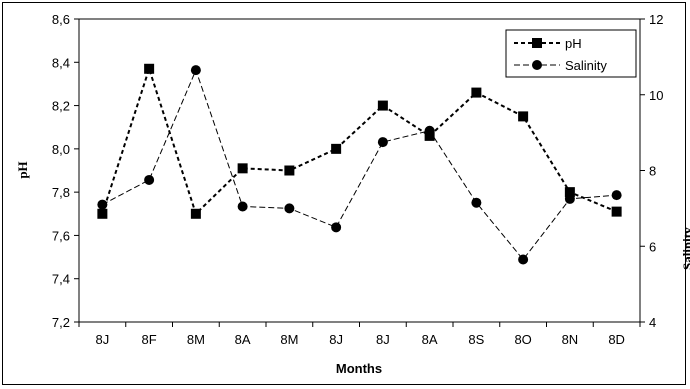 The width and height of the screenshot is (690, 389). What do you see at coordinates (61, 192) in the screenshot?
I see `y-tick-label: 7,8` at bounding box center [61, 192].